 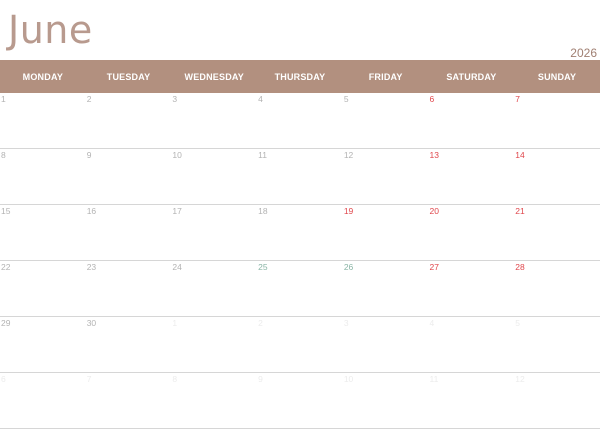 I want to click on weekday-friday: FRIDAY, so click(x=385, y=76).